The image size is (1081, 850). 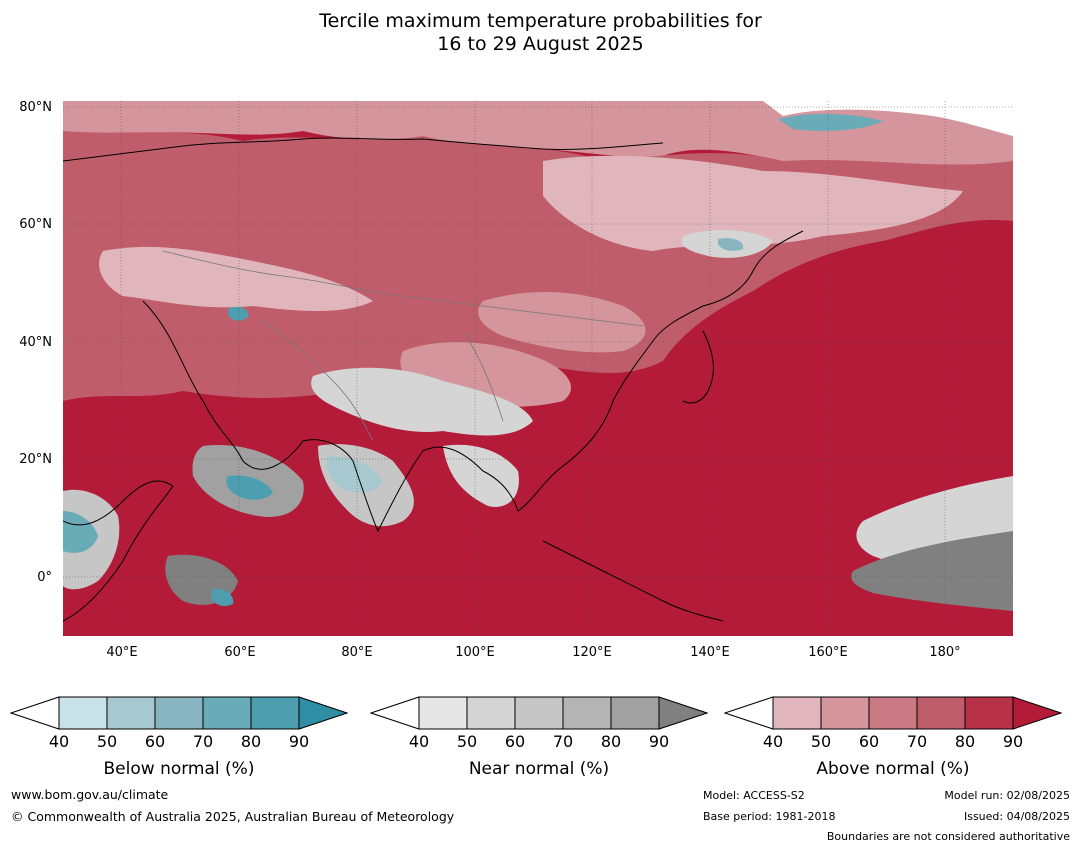 What do you see at coordinates (945, 652) in the screenshot?
I see `lon-label: 180°` at bounding box center [945, 652].